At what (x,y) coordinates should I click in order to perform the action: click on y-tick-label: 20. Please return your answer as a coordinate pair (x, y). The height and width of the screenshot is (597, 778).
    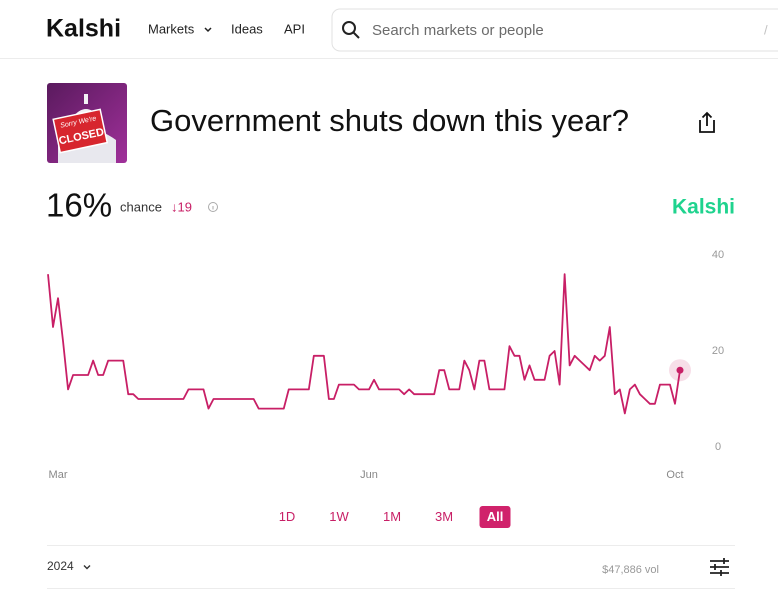
    Looking at the image, I should click on (718, 351).